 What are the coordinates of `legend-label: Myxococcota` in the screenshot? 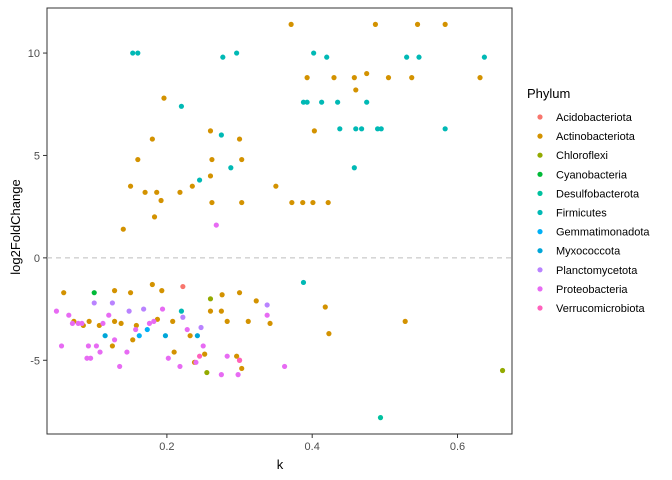 It's located at (588, 252).